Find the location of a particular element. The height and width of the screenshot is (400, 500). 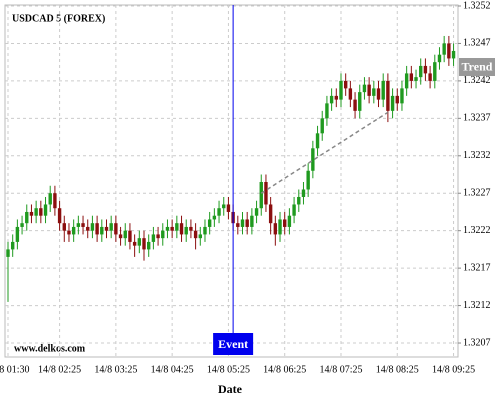

x-tick-label: 14/8 04:25 is located at coordinates (172, 369).